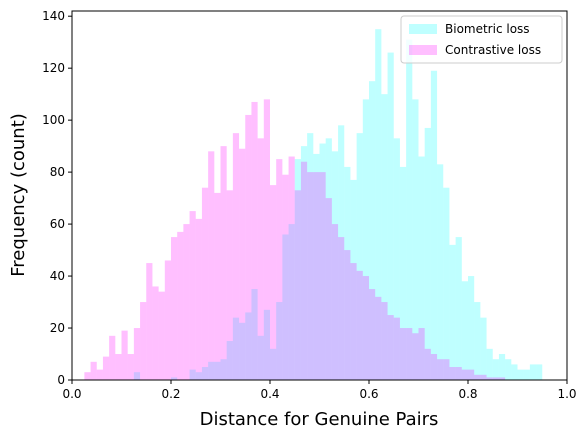  I want to click on x-tick-label: 0.8, so click(467, 394).